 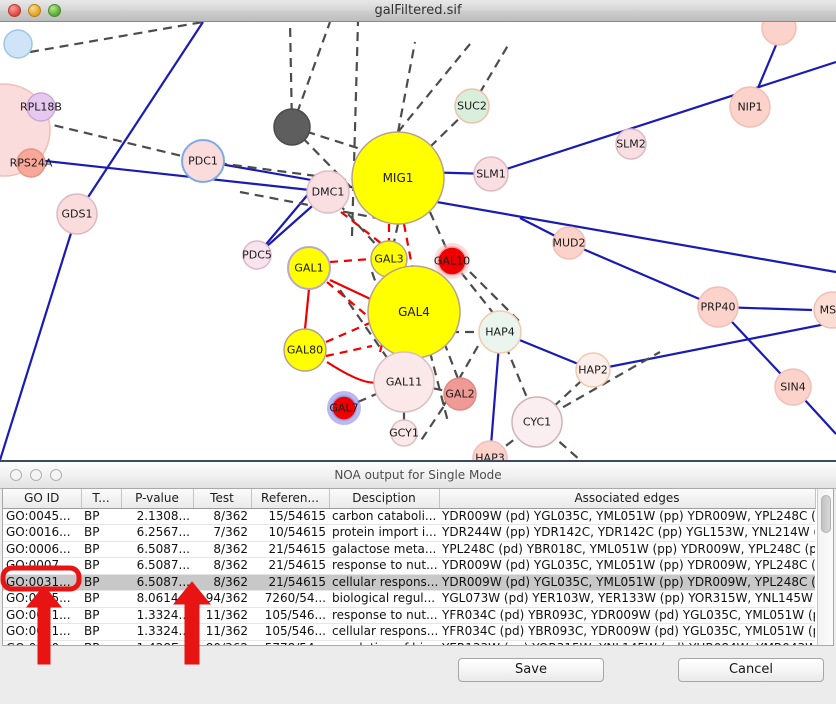 I want to click on graph-node-slm2, so click(x=631, y=144).